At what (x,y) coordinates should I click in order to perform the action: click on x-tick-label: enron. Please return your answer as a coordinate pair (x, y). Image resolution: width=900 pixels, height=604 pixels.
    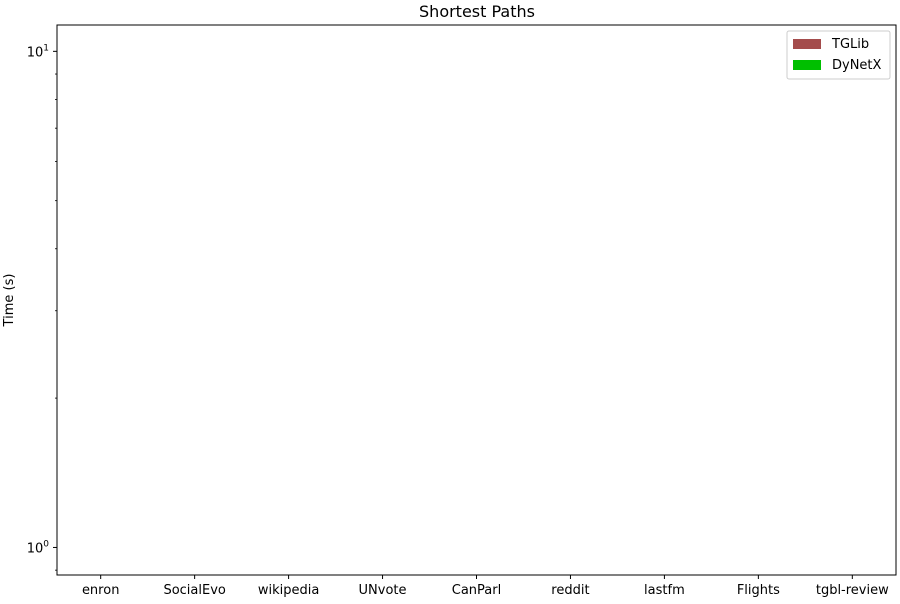
    Looking at the image, I should click on (101, 590).